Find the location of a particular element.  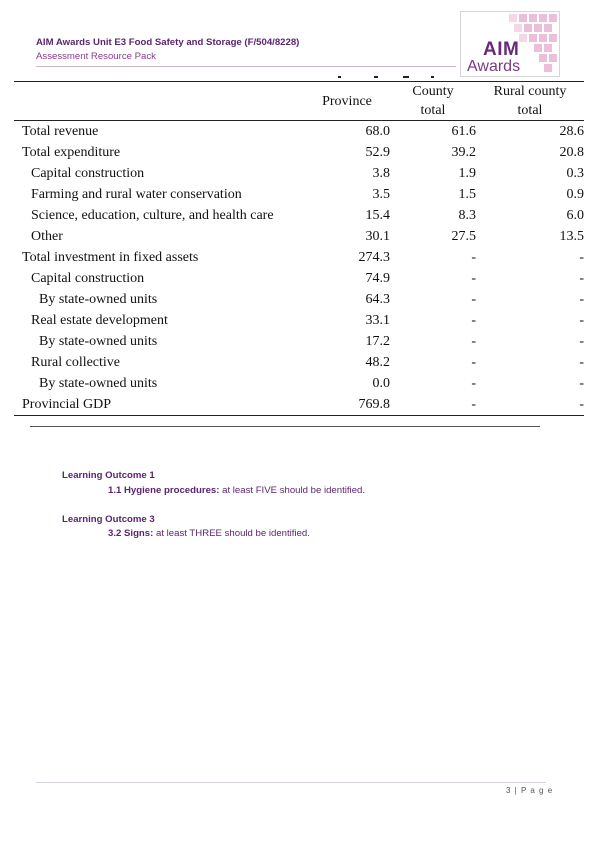

province-value: 769.8 is located at coordinates (347, 405).